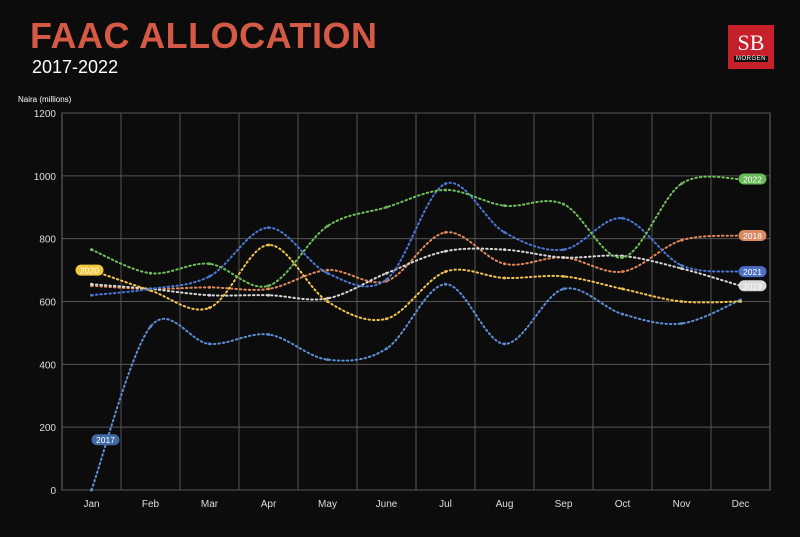 The height and width of the screenshot is (537, 800). I want to click on y-tick-label: 1000, so click(45, 177).